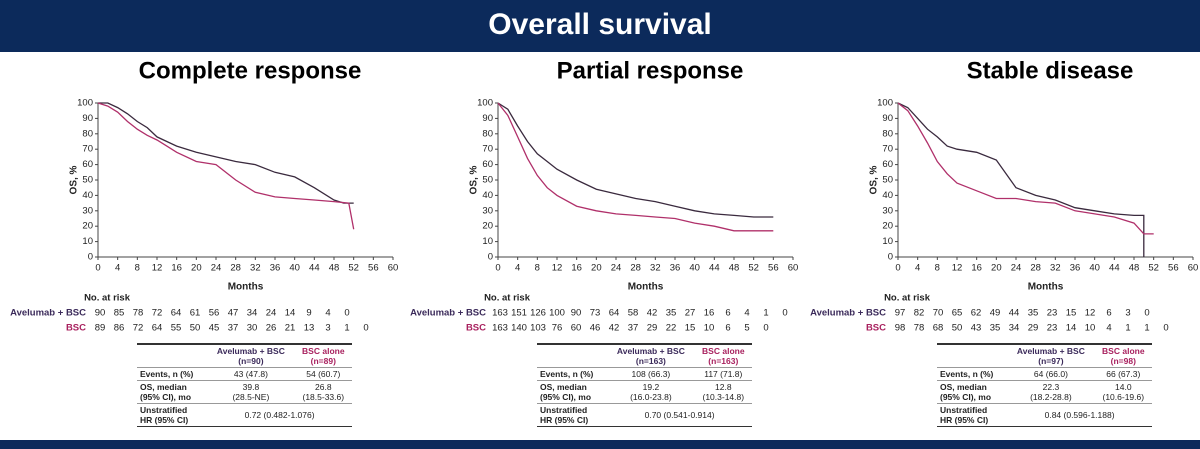 The width and height of the screenshot is (1200, 449). Describe the element at coordinates (290, 313) in the screenshot. I see `risk-count: 14` at that location.